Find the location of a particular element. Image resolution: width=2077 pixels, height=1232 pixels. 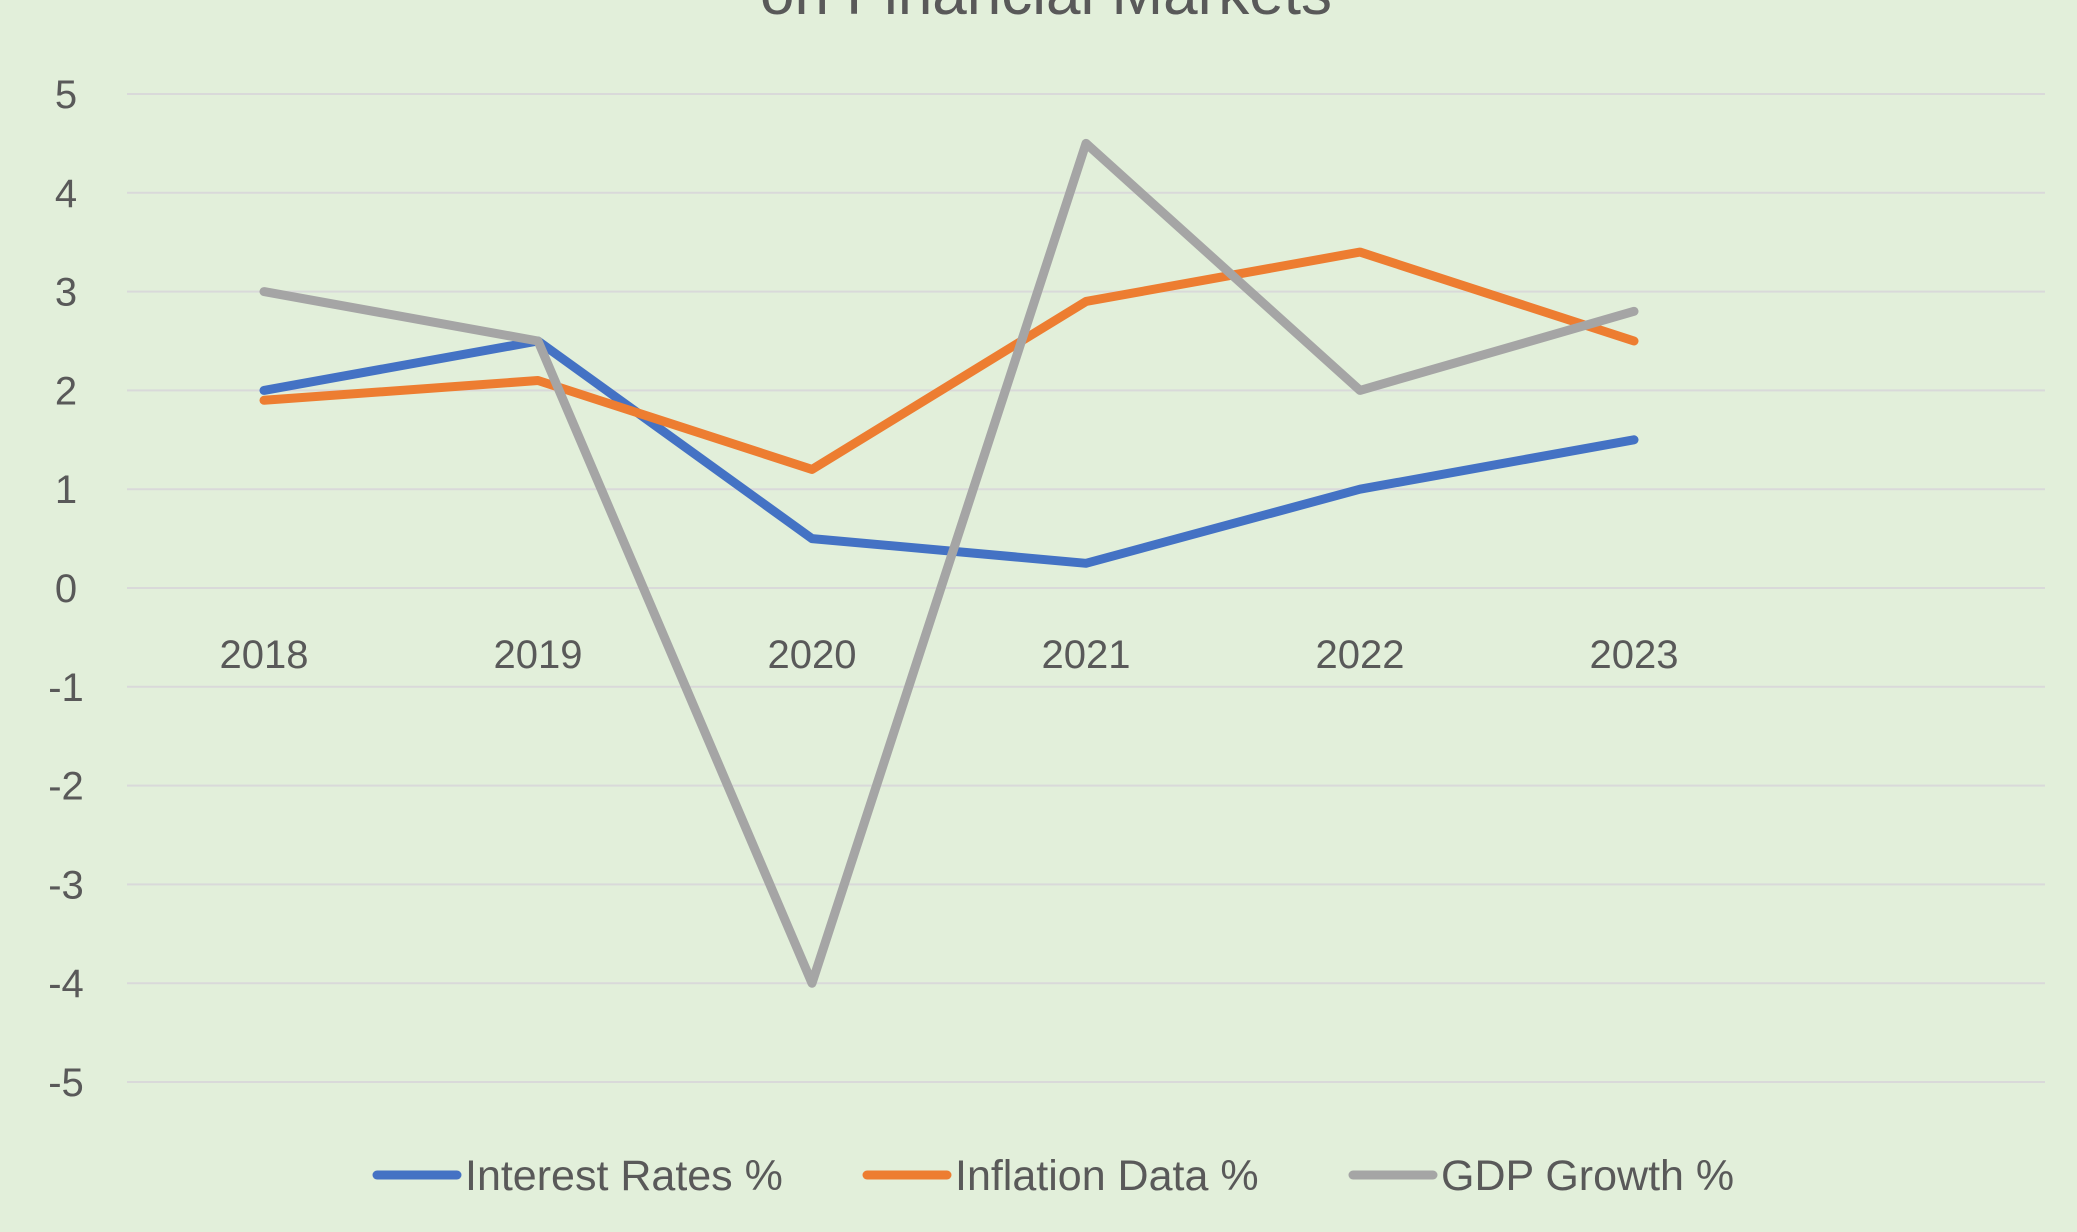

x-tick-label: 2020 is located at coordinates (812, 655).